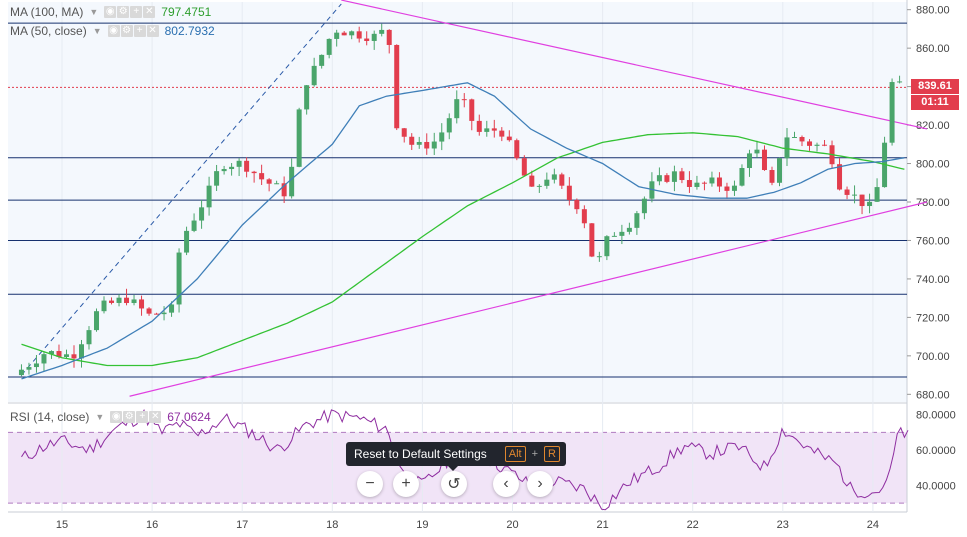  What do you see at coordinates (933, 280) in the screenshot?
I see `price-tick-label: 740.00` at bounding box center [933, 280].